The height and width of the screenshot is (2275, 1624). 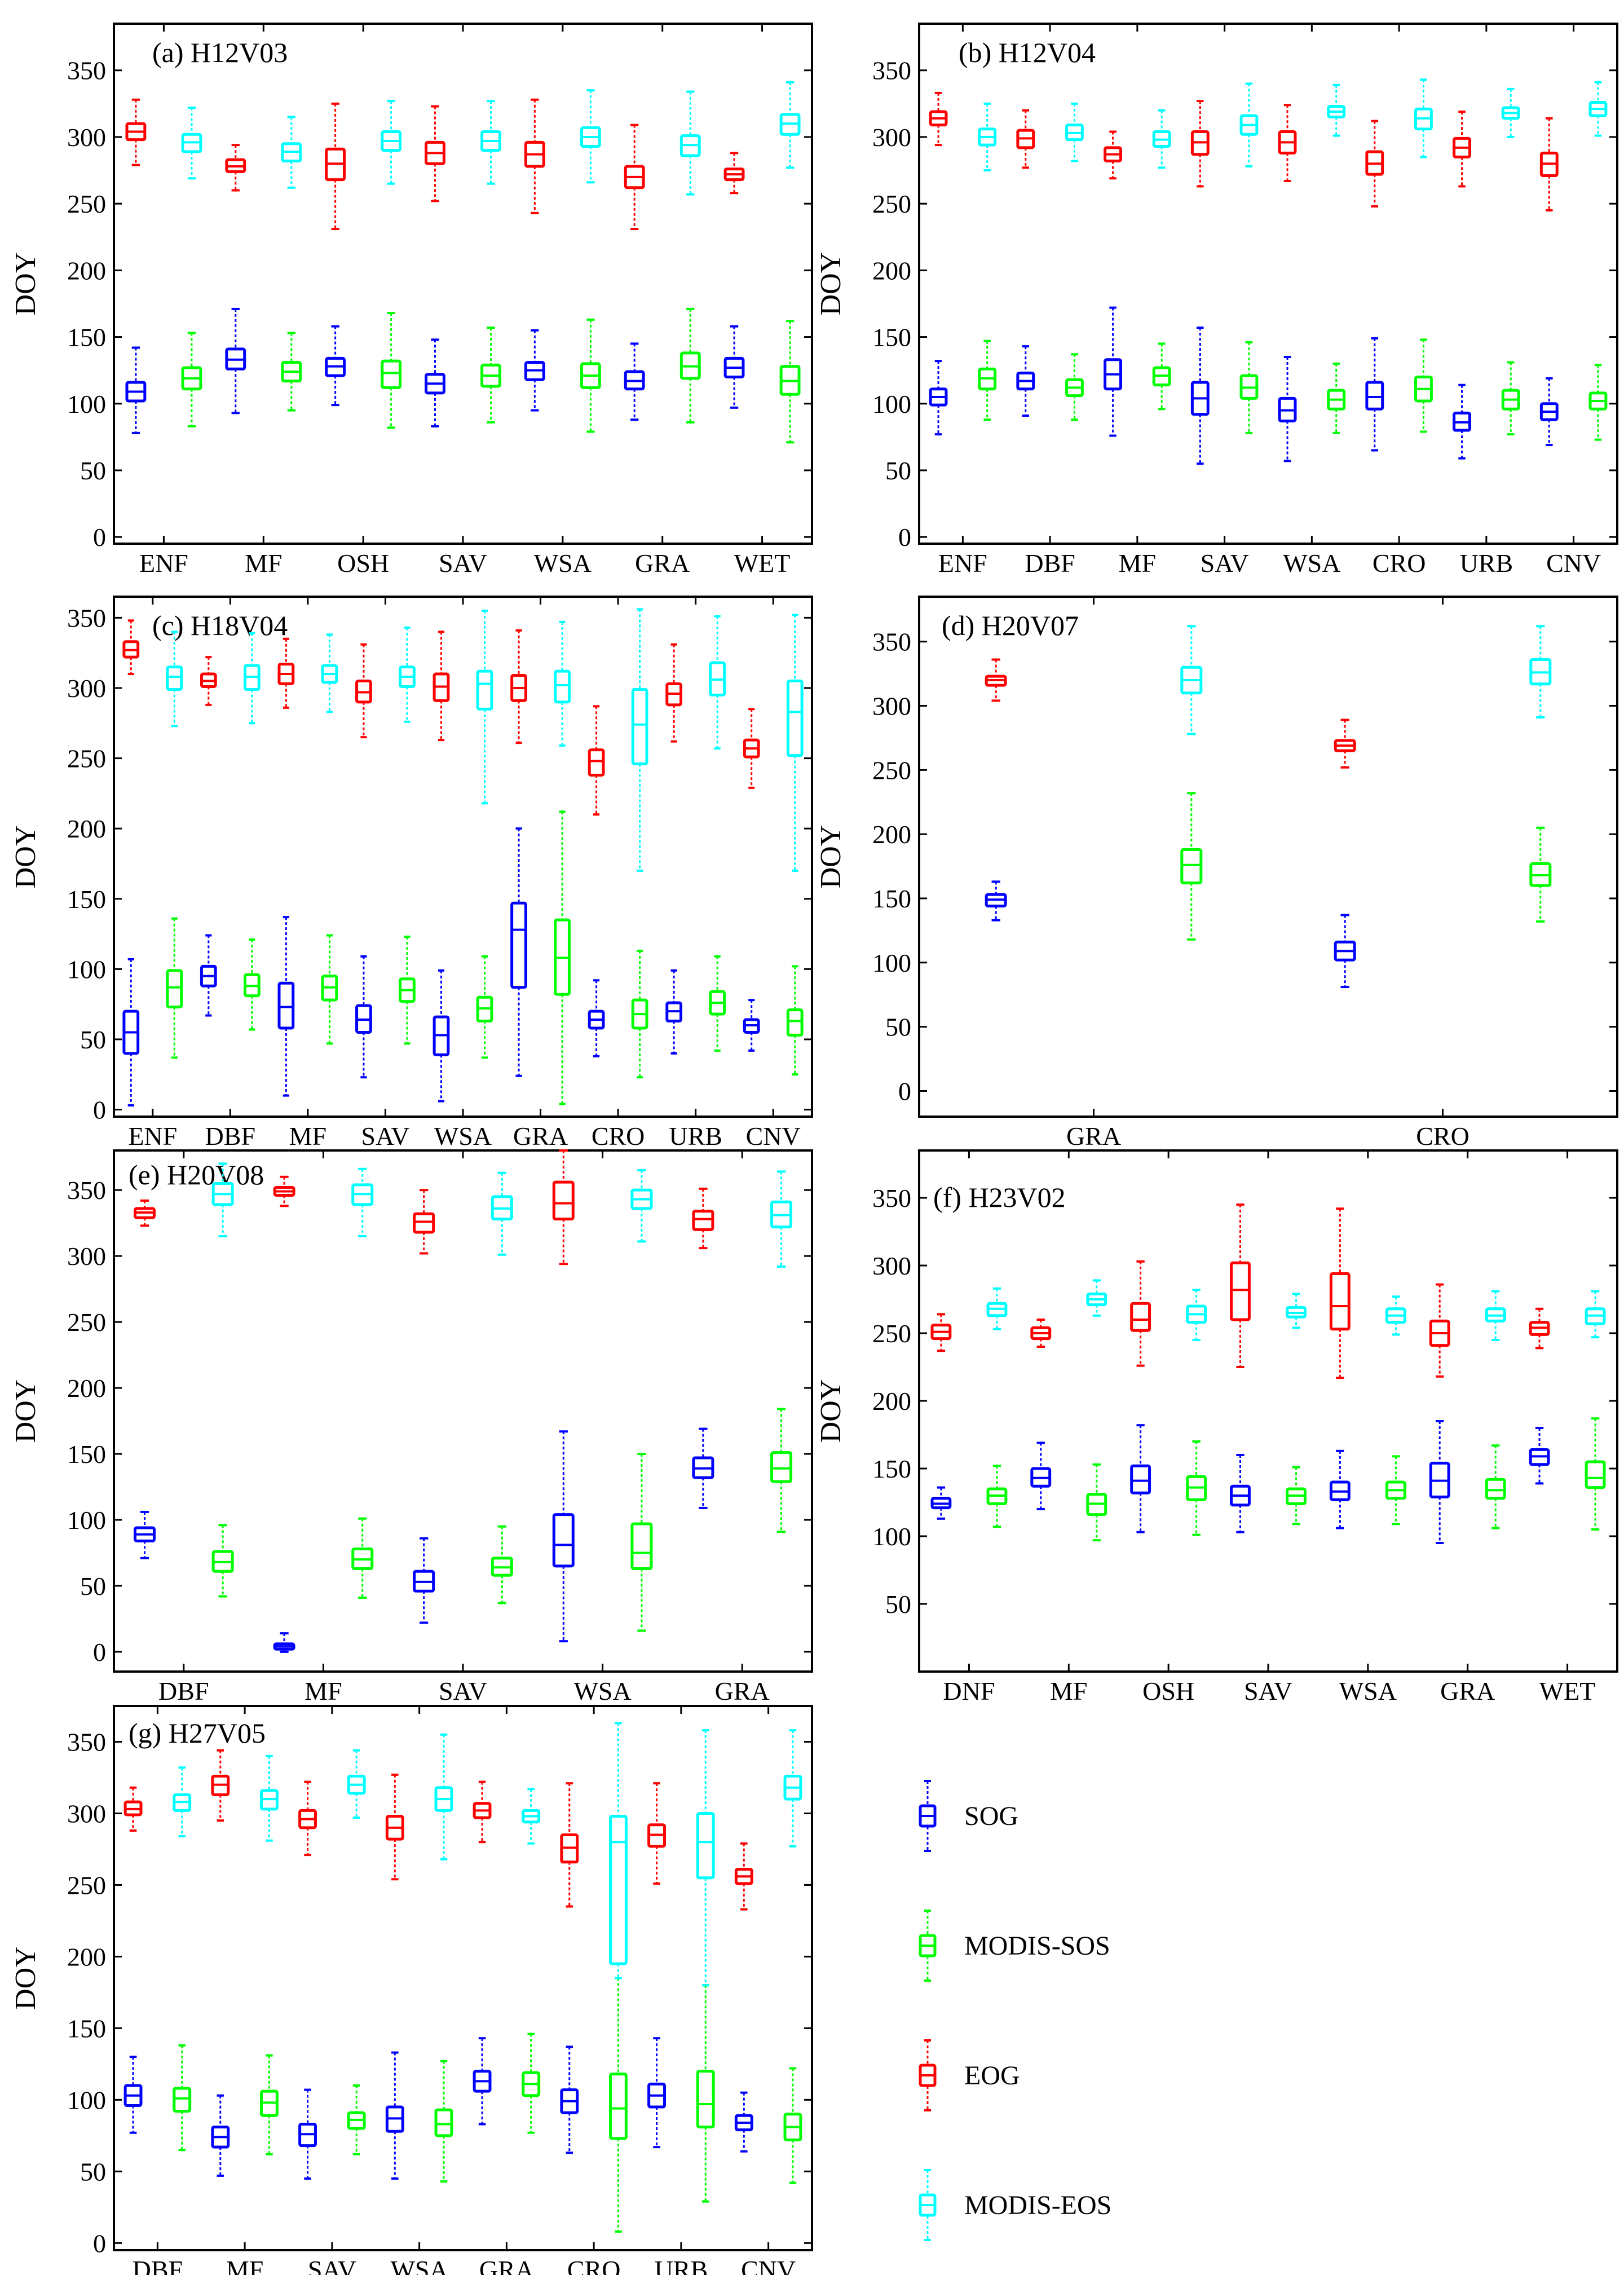 What do you see at coordinates (792, 1788) in the screenshot?
I see `box-modis-eos-cnv` at bounding box center [792, 1788].